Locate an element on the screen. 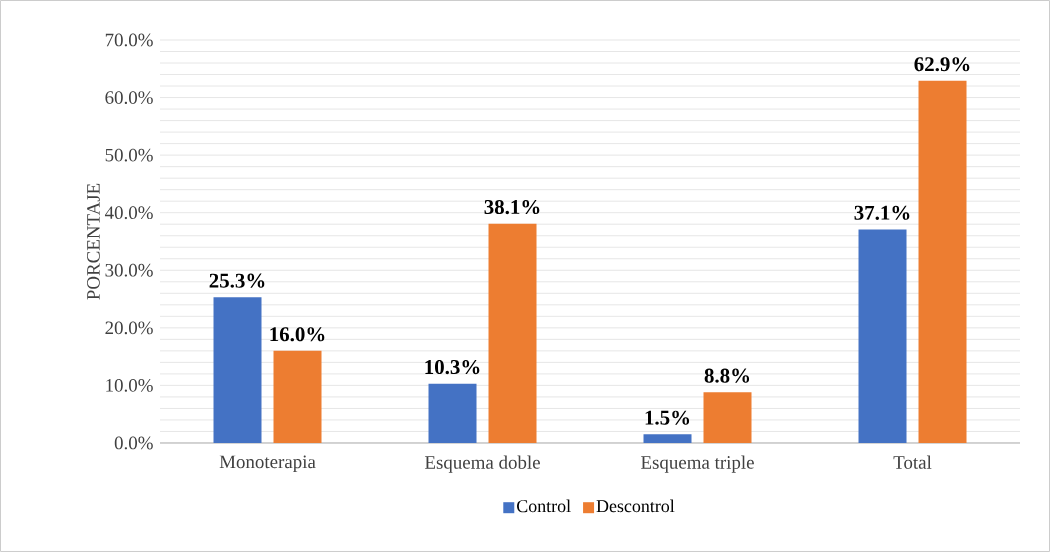 Image resolution: width=1050 pixels, height=552 pixels. legend-label: Descontrol is located at coordinates (635, 506).